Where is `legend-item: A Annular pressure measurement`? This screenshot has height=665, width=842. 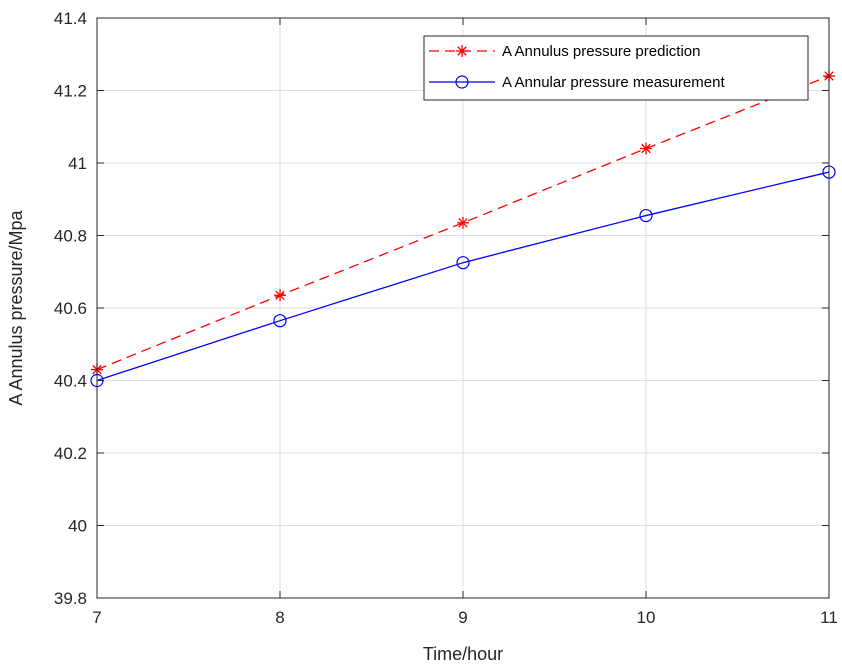
legend-item: A Annular pressure measurement is located at coordinates (577, 82).